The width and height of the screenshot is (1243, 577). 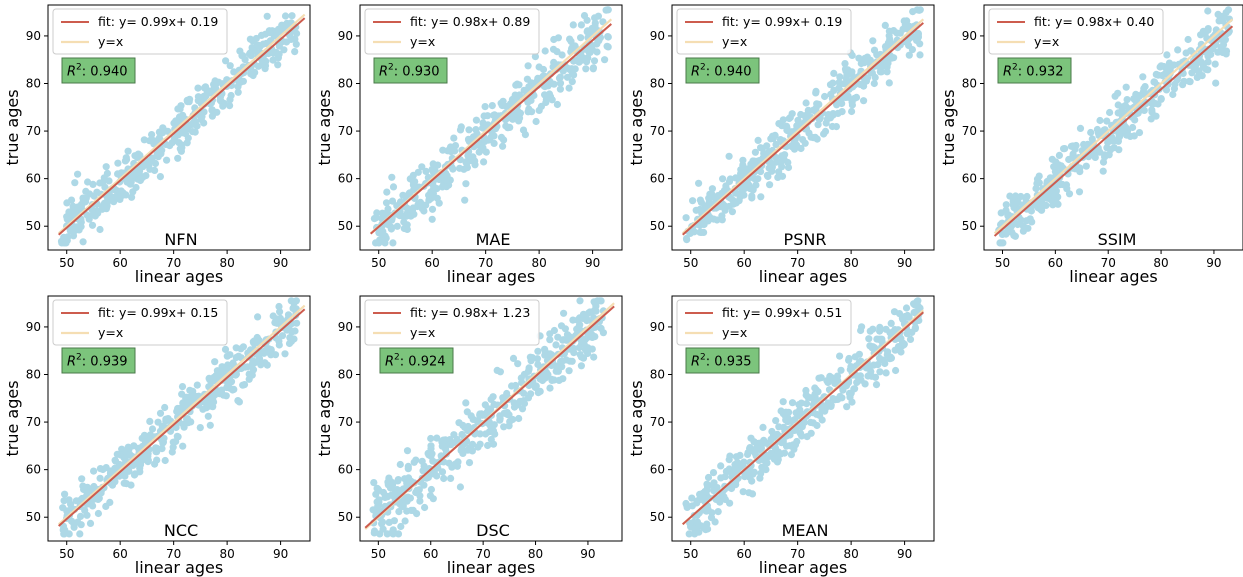 I want to click on r2-label: R2: 0.939, so click(x=97, y=361).